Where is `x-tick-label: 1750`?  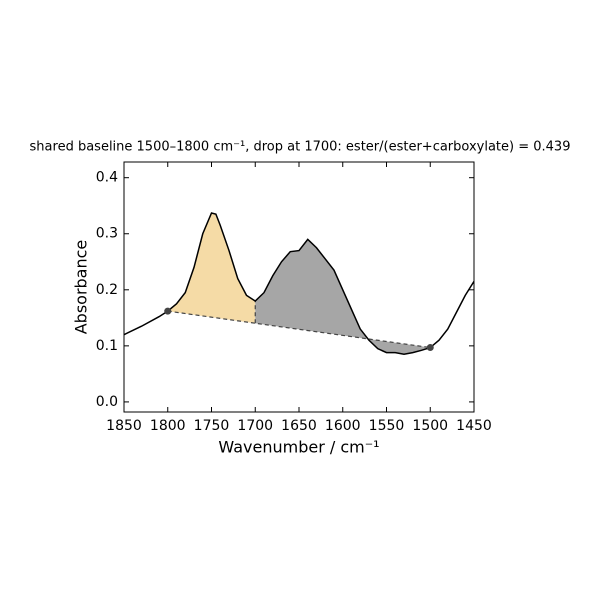 x-tick-label: 1750 is located at coordinates (212, 426).